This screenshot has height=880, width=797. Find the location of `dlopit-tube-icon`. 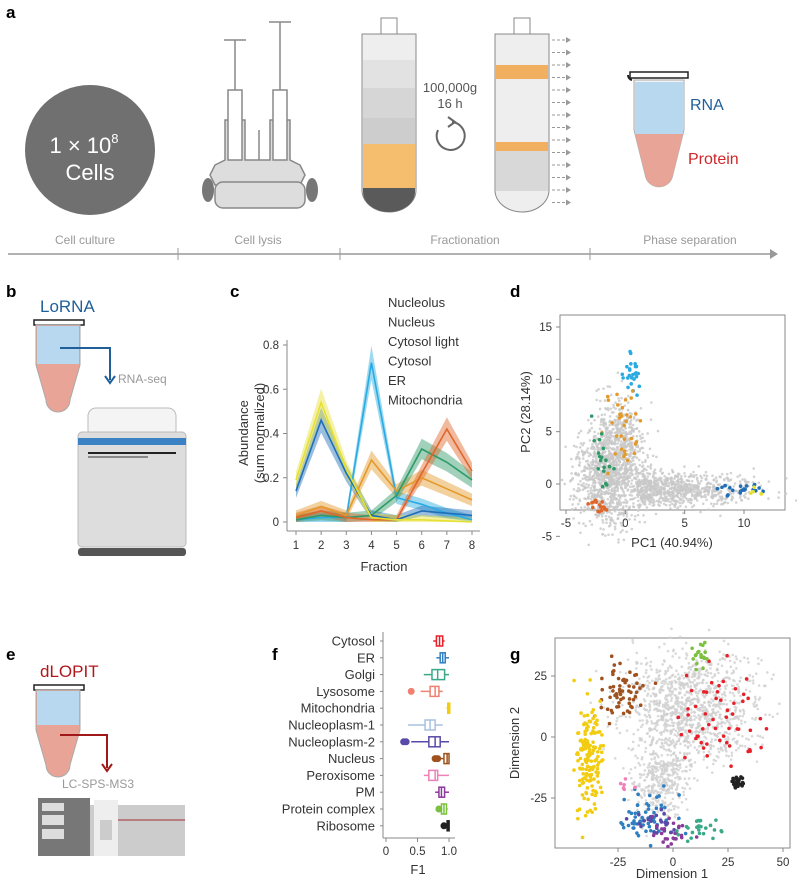

dlopit-tube-icon is located at coordinates (59, 731).